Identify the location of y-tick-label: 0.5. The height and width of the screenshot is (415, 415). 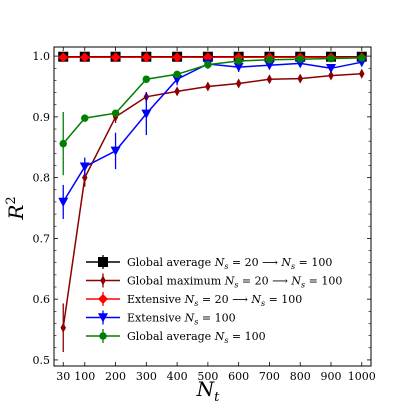
(42, 360).